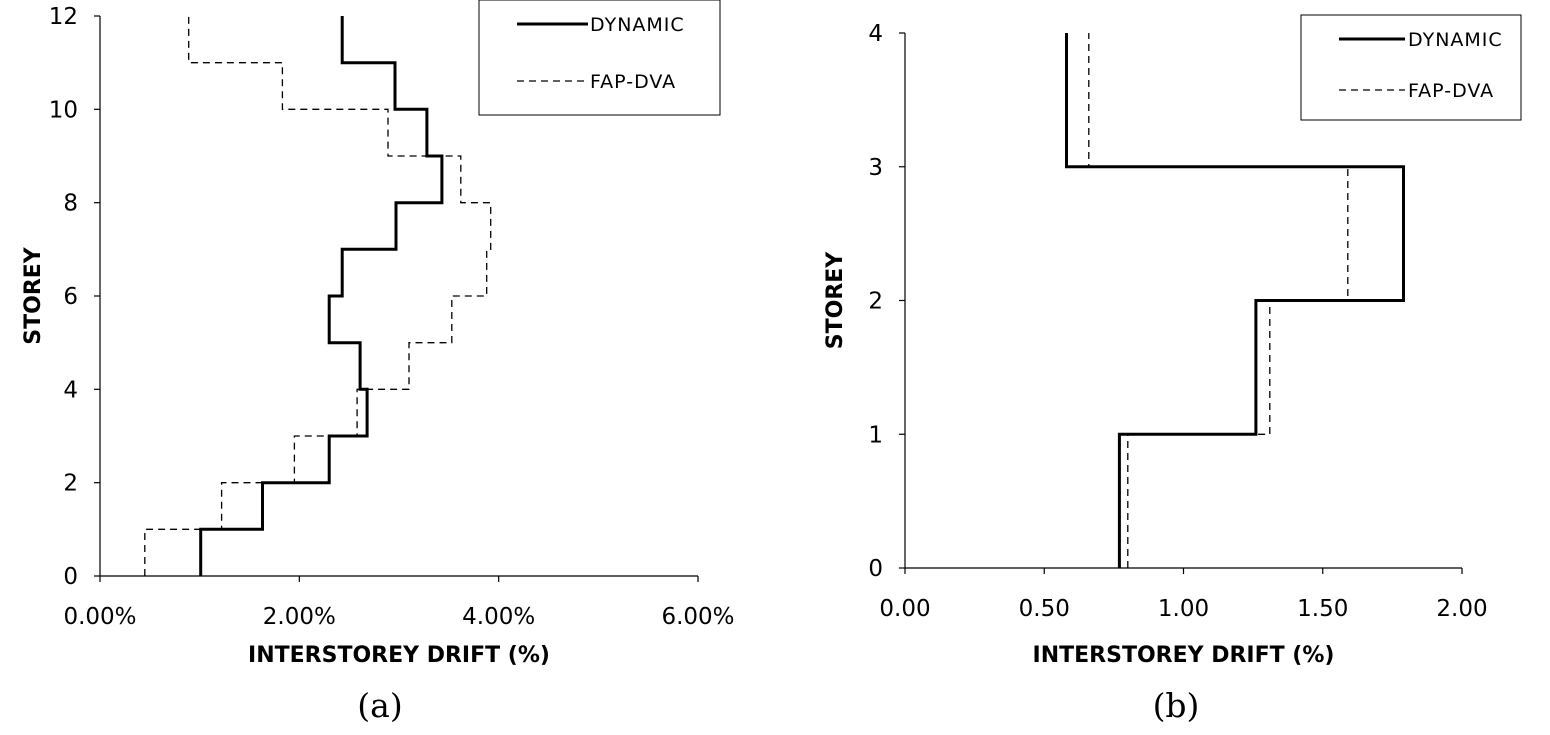  Describe the element at coordinates (875, 435) in the screenshot. I see `y-tick-label: 1` at that location.